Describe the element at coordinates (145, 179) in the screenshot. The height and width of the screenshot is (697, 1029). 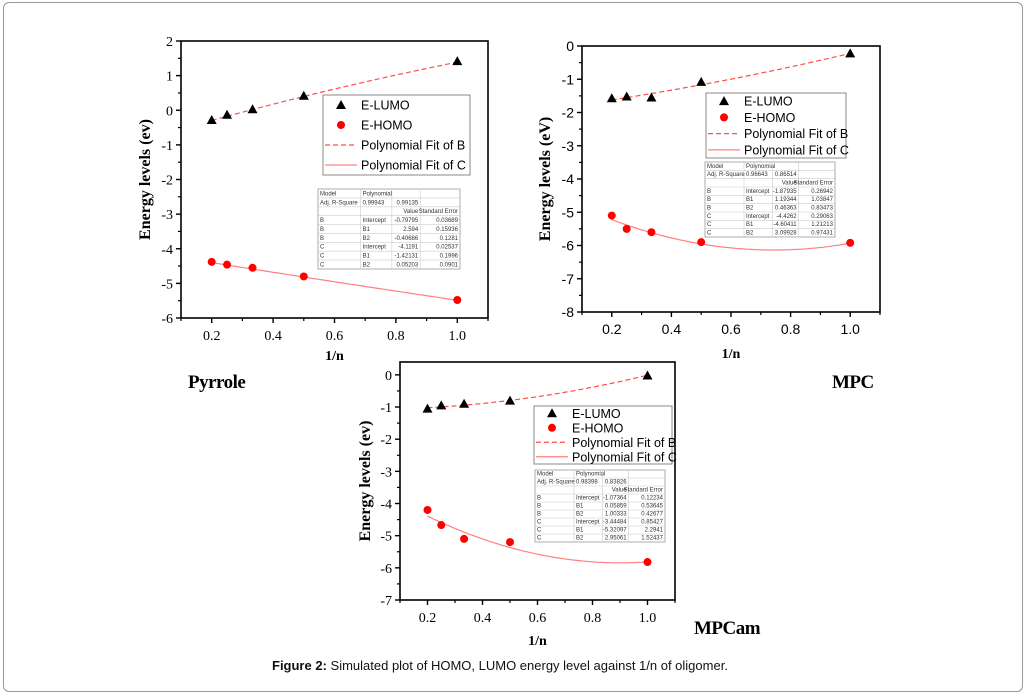
I see `y-axis-label: Energy levels (ev)` at that location.